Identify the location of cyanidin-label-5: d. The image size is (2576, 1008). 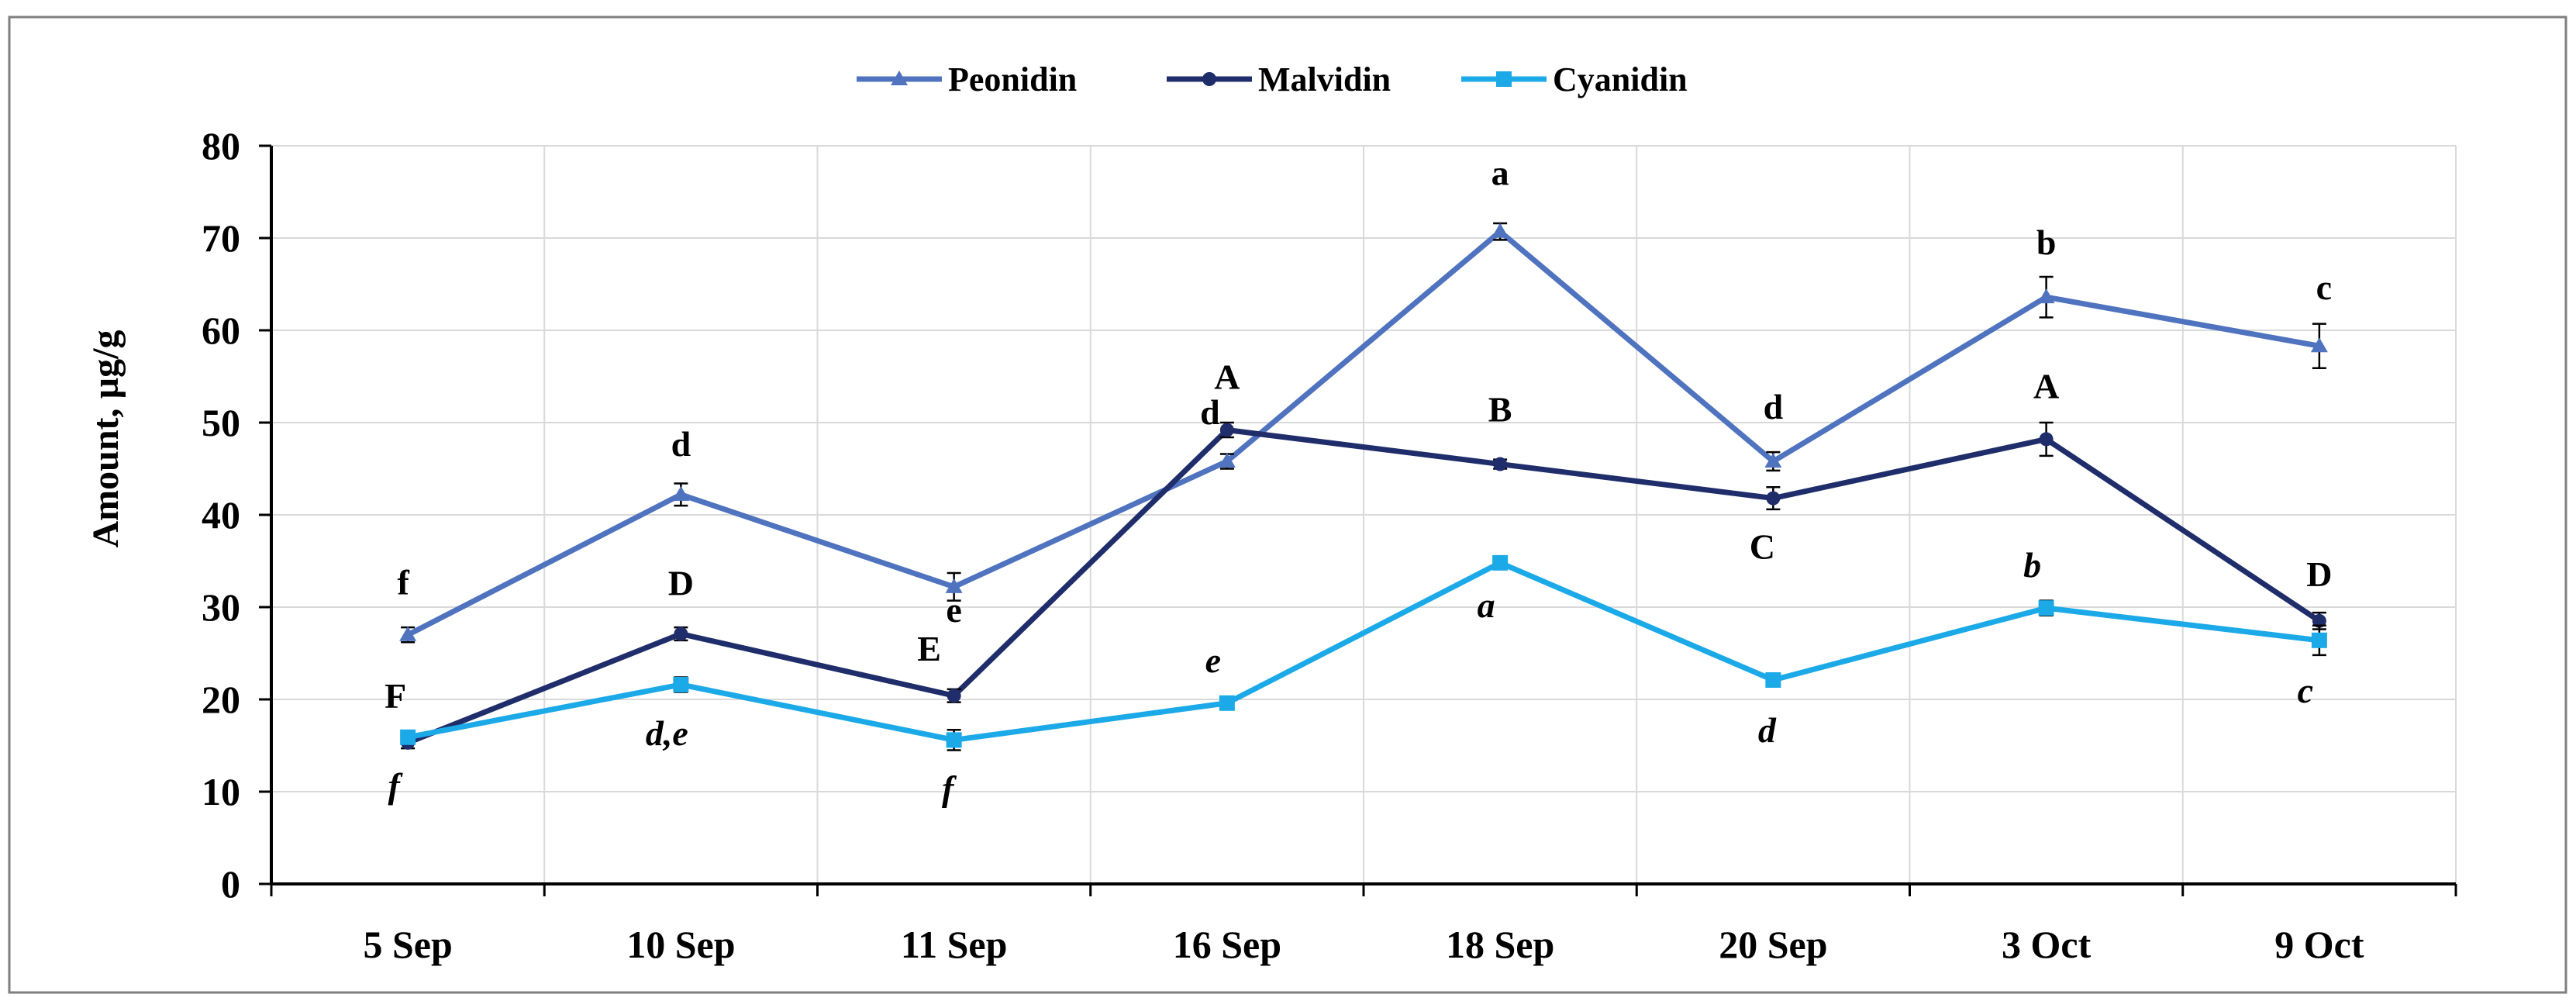
(1767, 730).